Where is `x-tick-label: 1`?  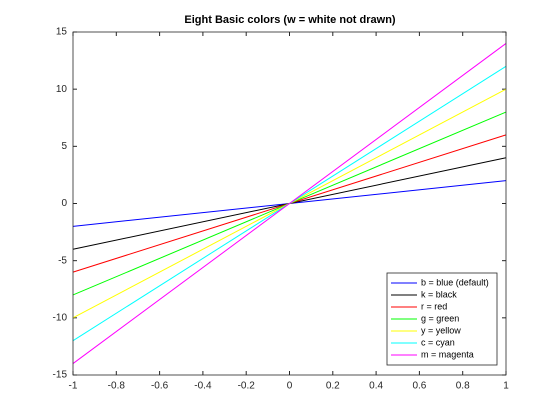 x-tick-label: 1 is located at coordinates (506, 386).